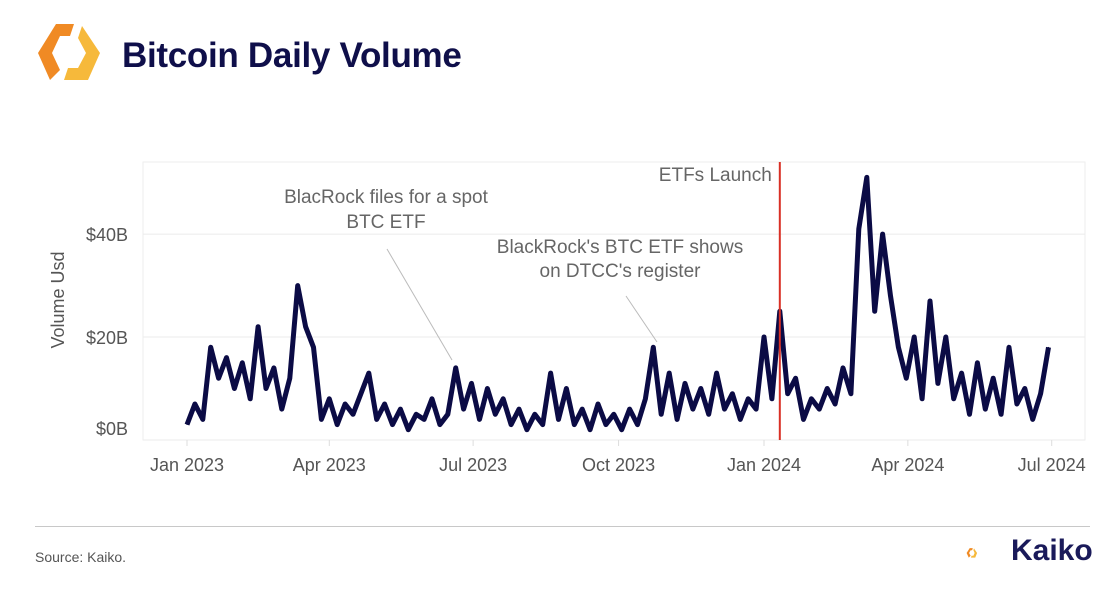 This screenshot has width=1120, height=595. I want to click on footer-divider, so click(562, 526).